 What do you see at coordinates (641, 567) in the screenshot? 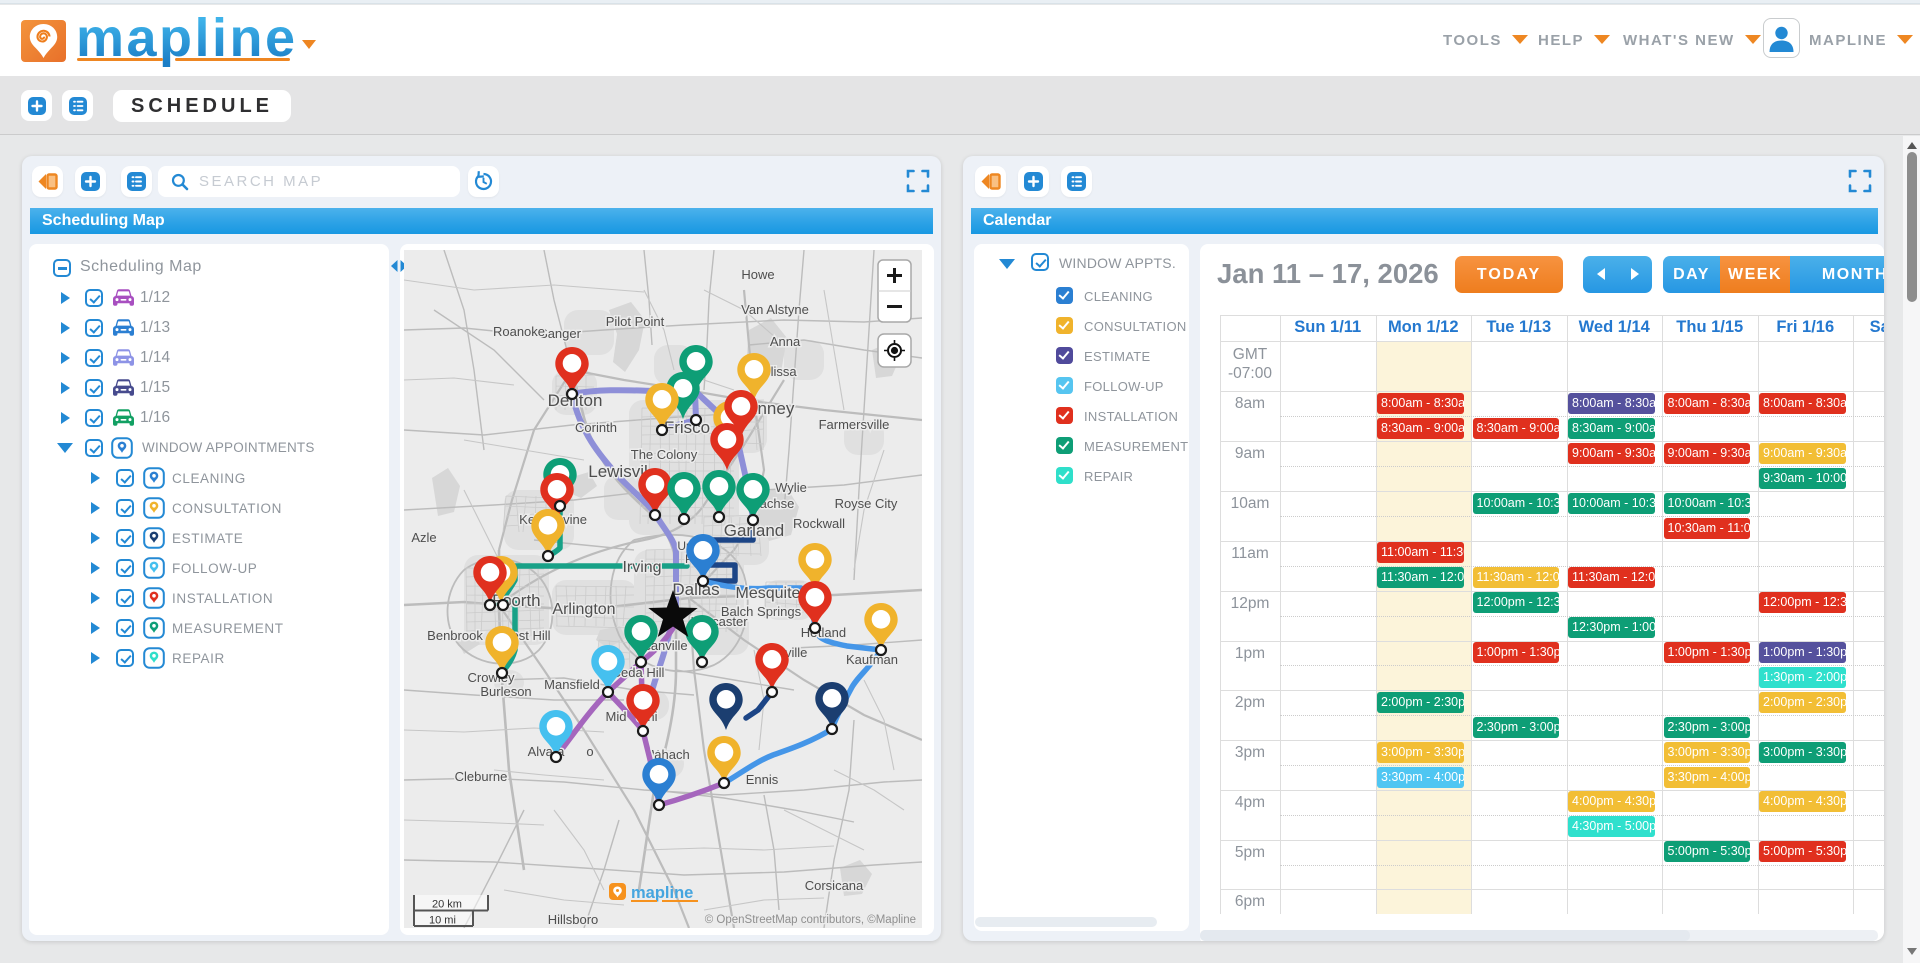
I see `svg-text: Irving` at bounding box center [641, 567].